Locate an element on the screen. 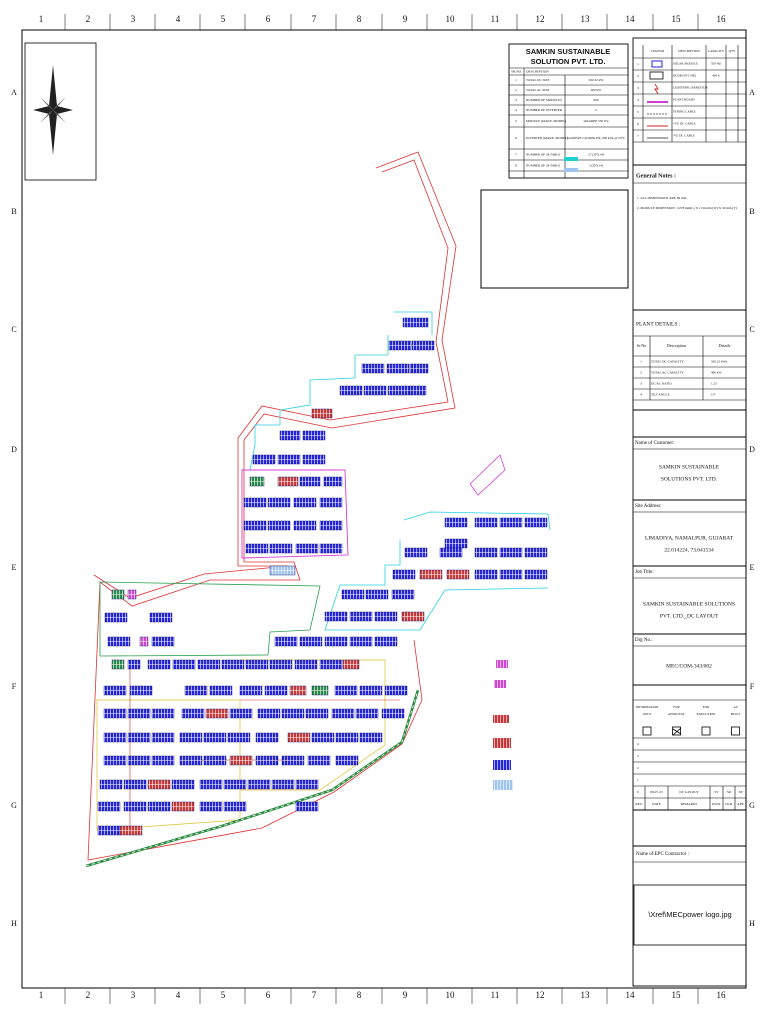  label: 6 is located at coordinates (638, 124).